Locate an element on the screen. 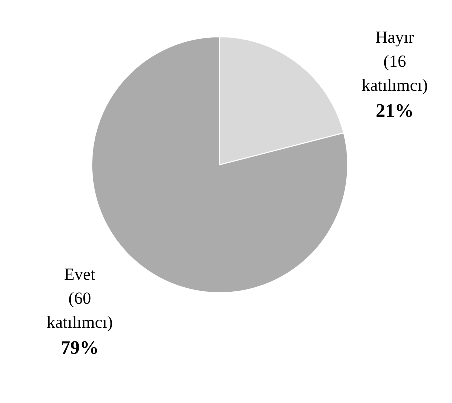  data-label: 21% is located at coordinates (395, 111).